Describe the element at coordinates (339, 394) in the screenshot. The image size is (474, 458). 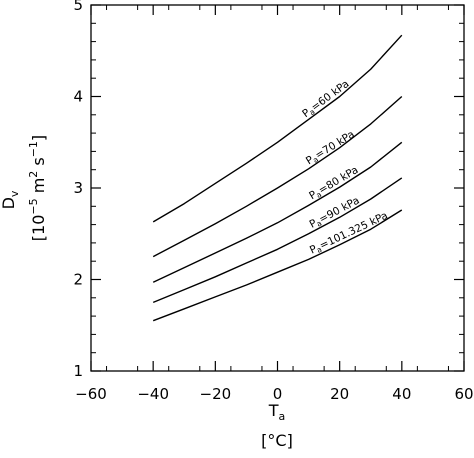
I see `x-tick-label: 20` at that location.